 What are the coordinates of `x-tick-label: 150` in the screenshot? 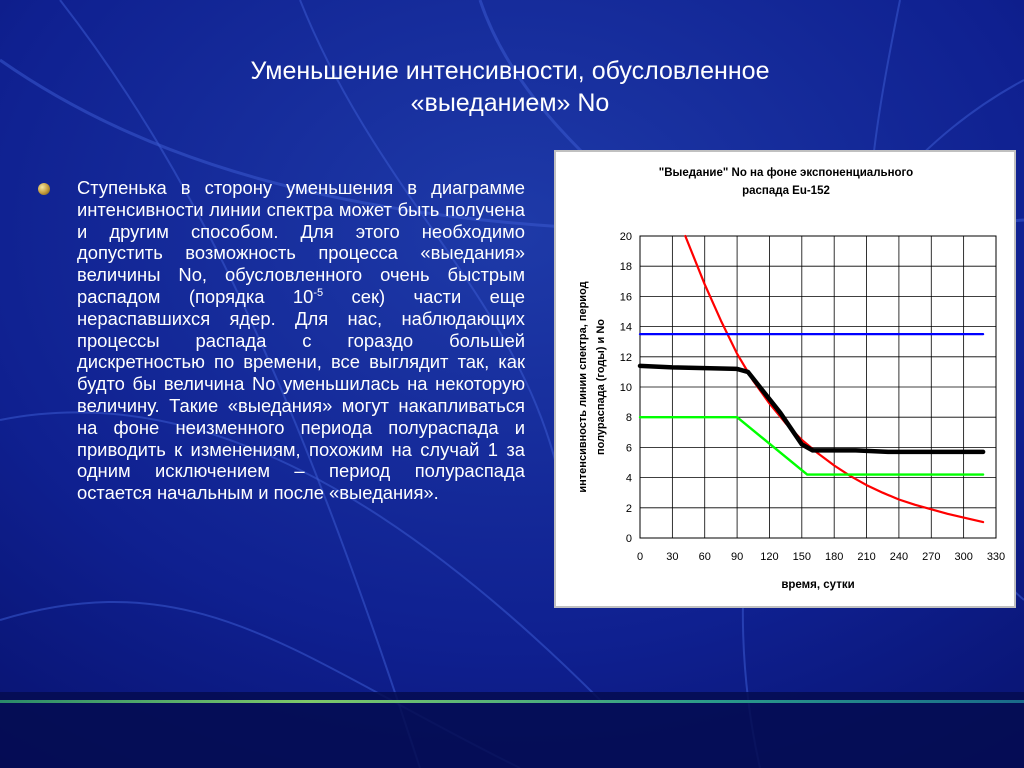 It's located at (802, 557).